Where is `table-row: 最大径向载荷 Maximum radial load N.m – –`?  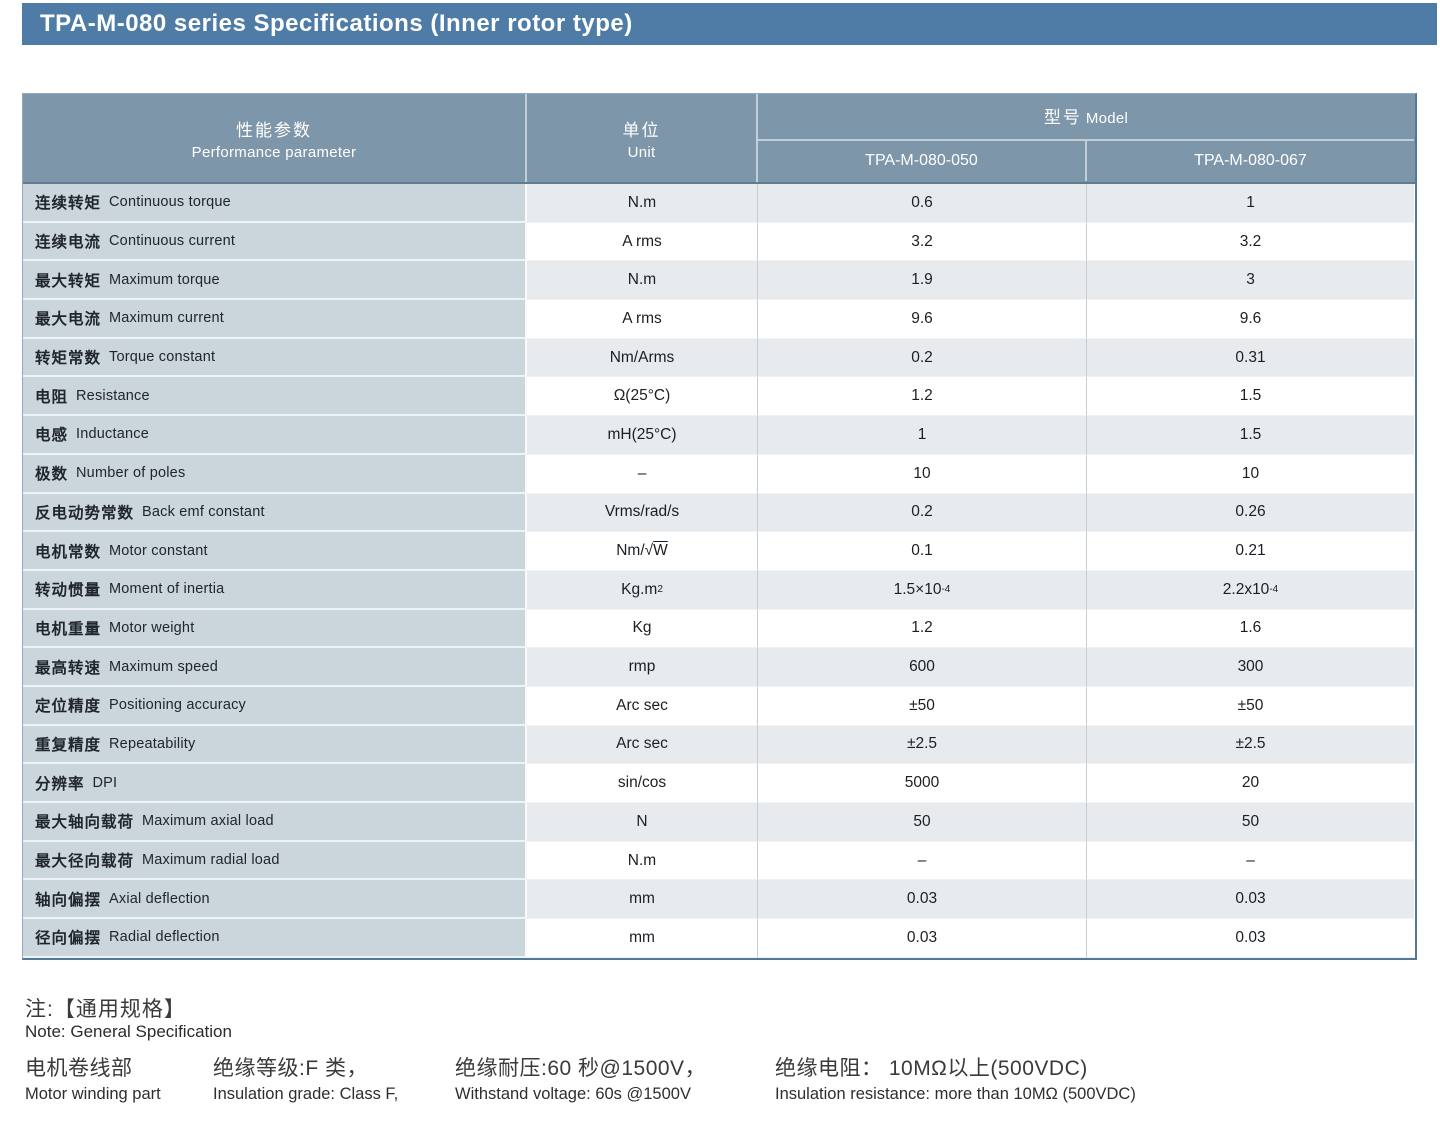 table-row: 最大径向载荷 Maximum radial load N.m – – is located at coordinates (719, 861).